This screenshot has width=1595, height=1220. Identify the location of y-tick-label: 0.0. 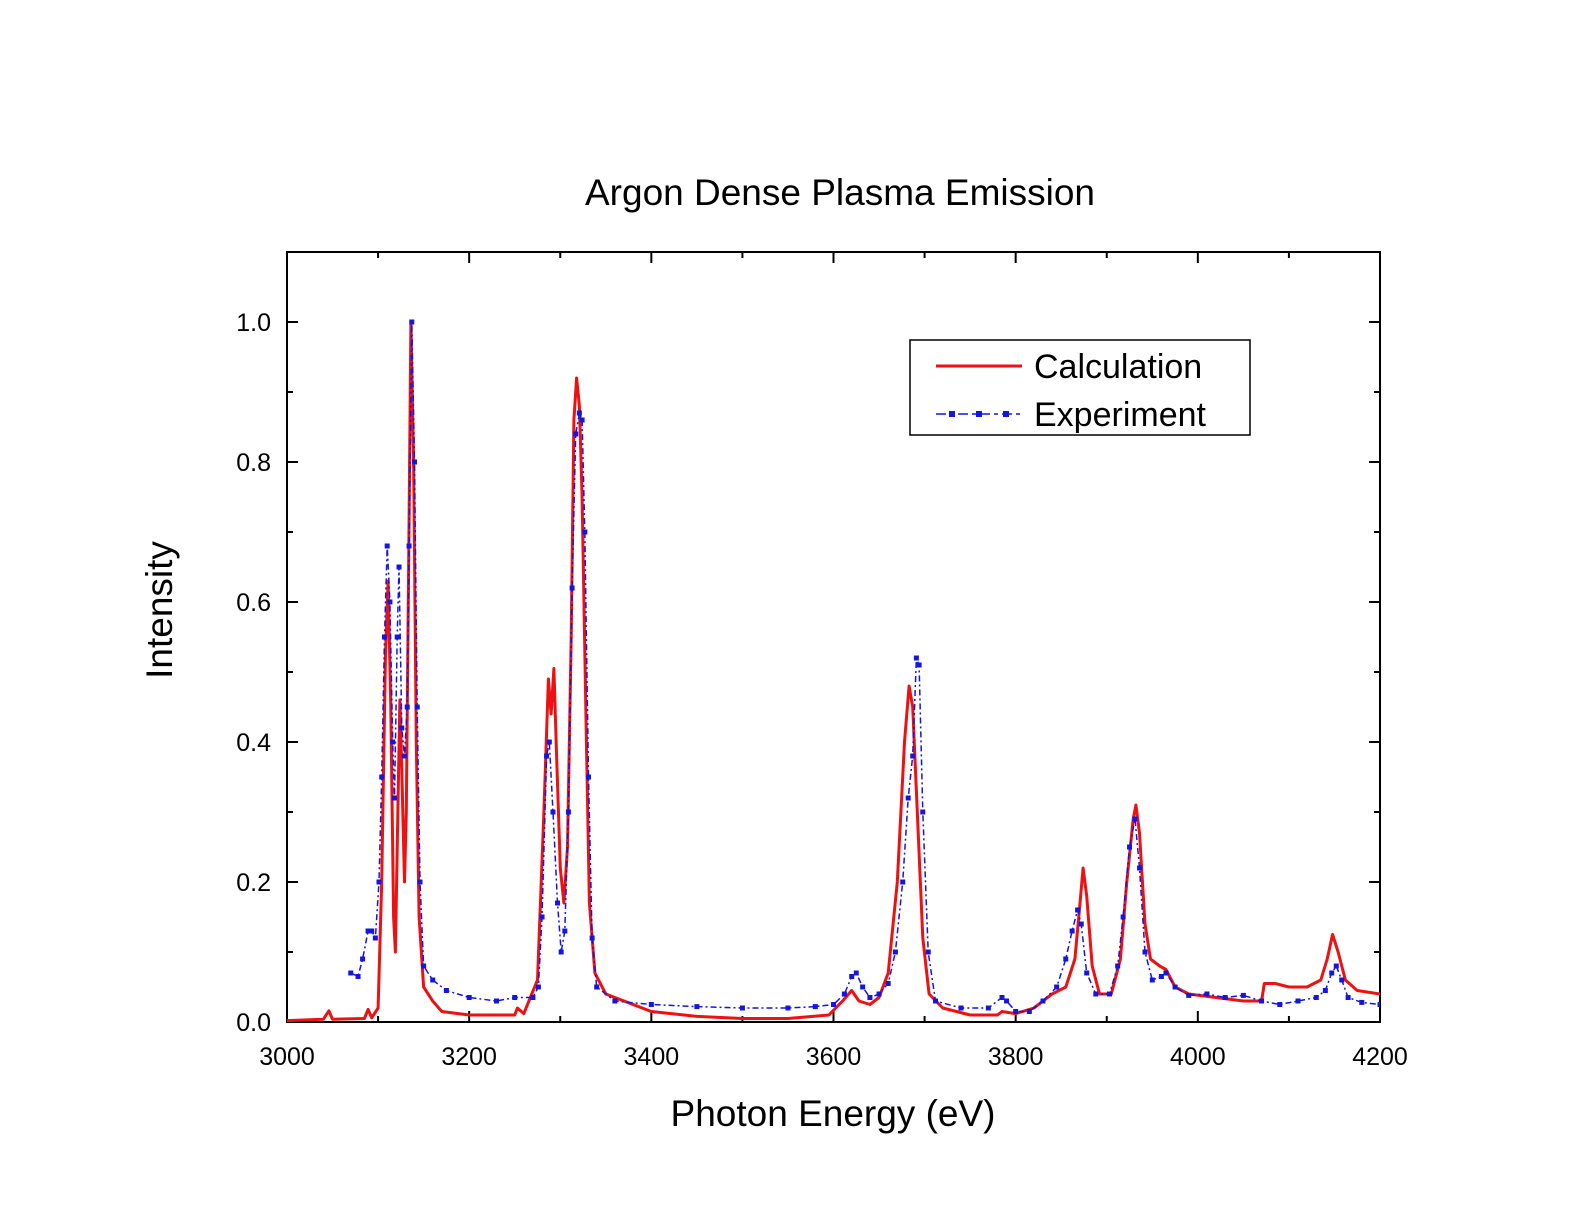
(253, 1023).